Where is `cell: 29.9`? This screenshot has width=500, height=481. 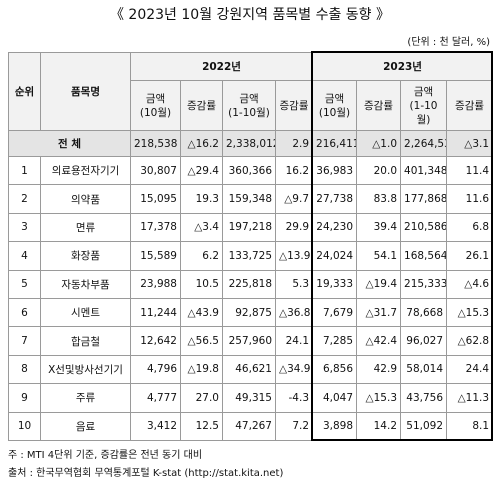 cell: 29.9 is located at coordinates (294, 227).